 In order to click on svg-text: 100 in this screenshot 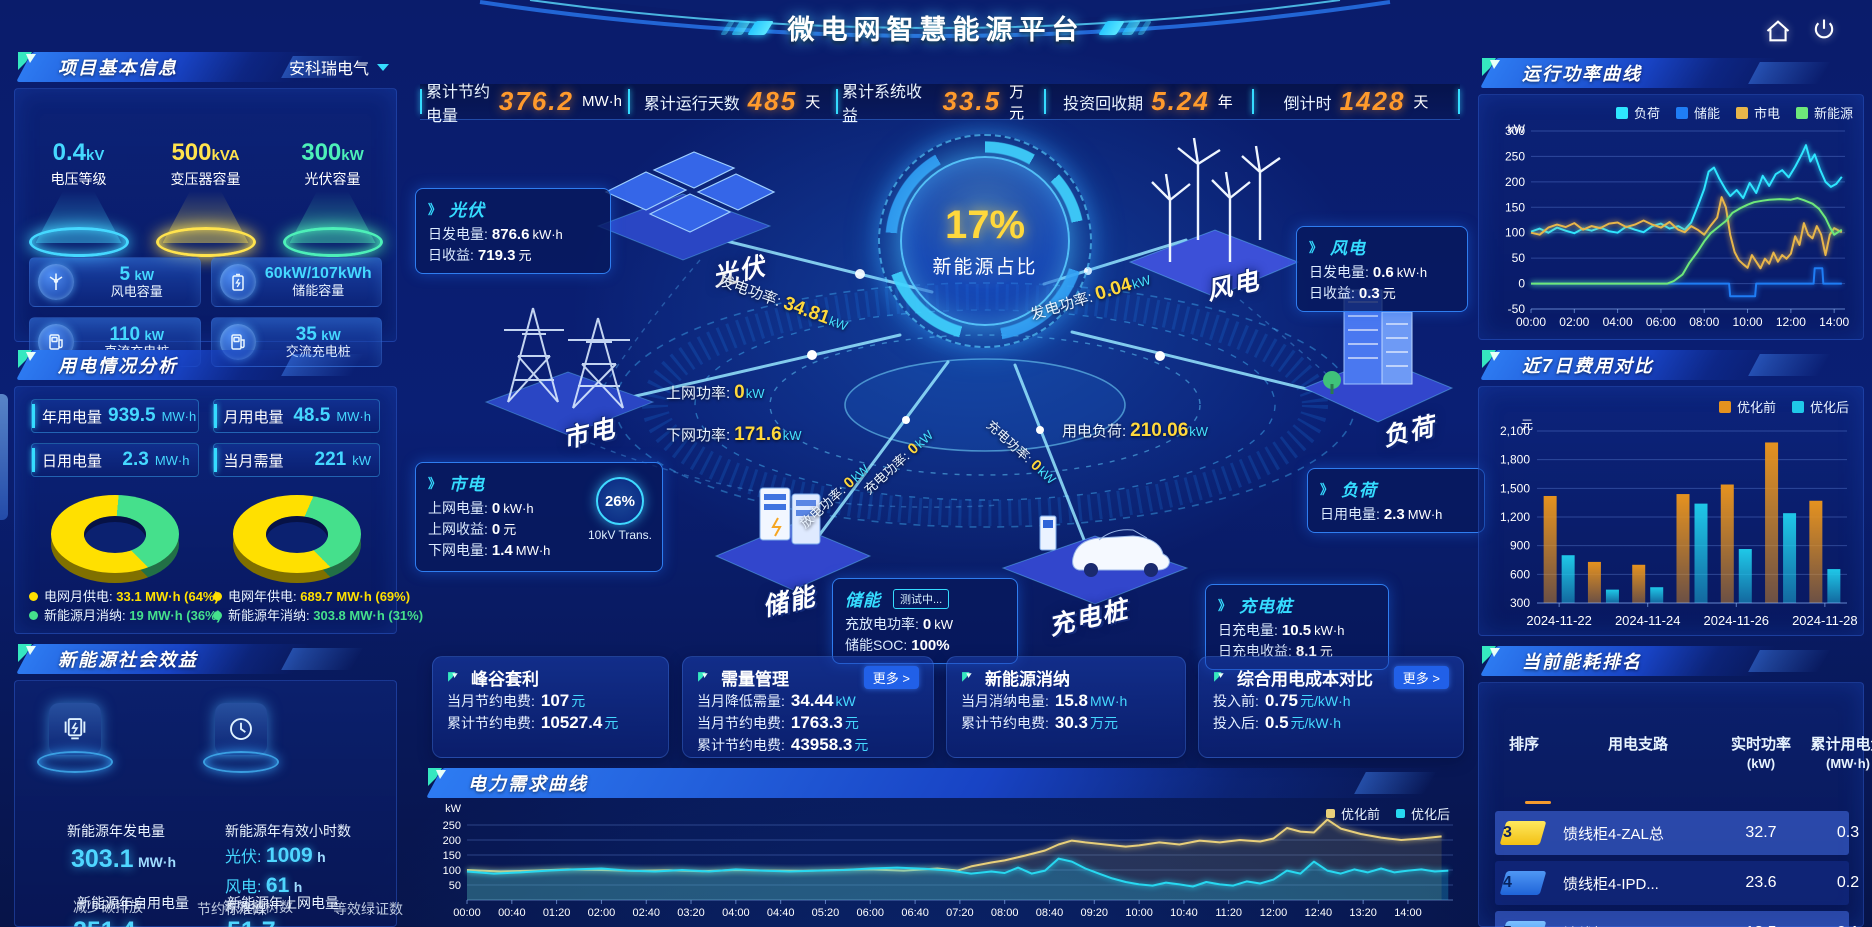, I will do `click(452, 871)`.